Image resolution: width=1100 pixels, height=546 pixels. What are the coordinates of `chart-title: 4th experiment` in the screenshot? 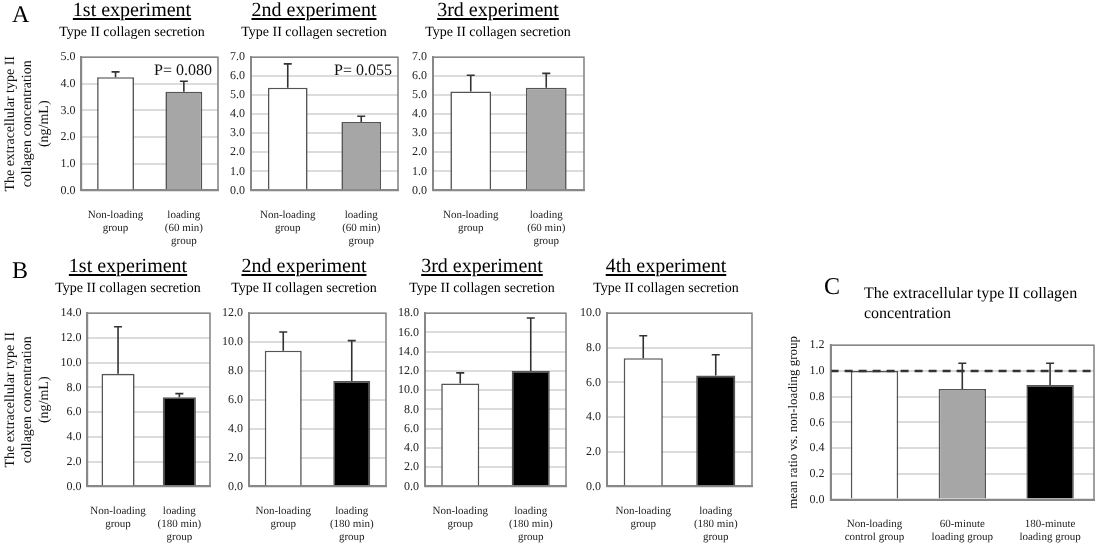 It's located at (666, 268).